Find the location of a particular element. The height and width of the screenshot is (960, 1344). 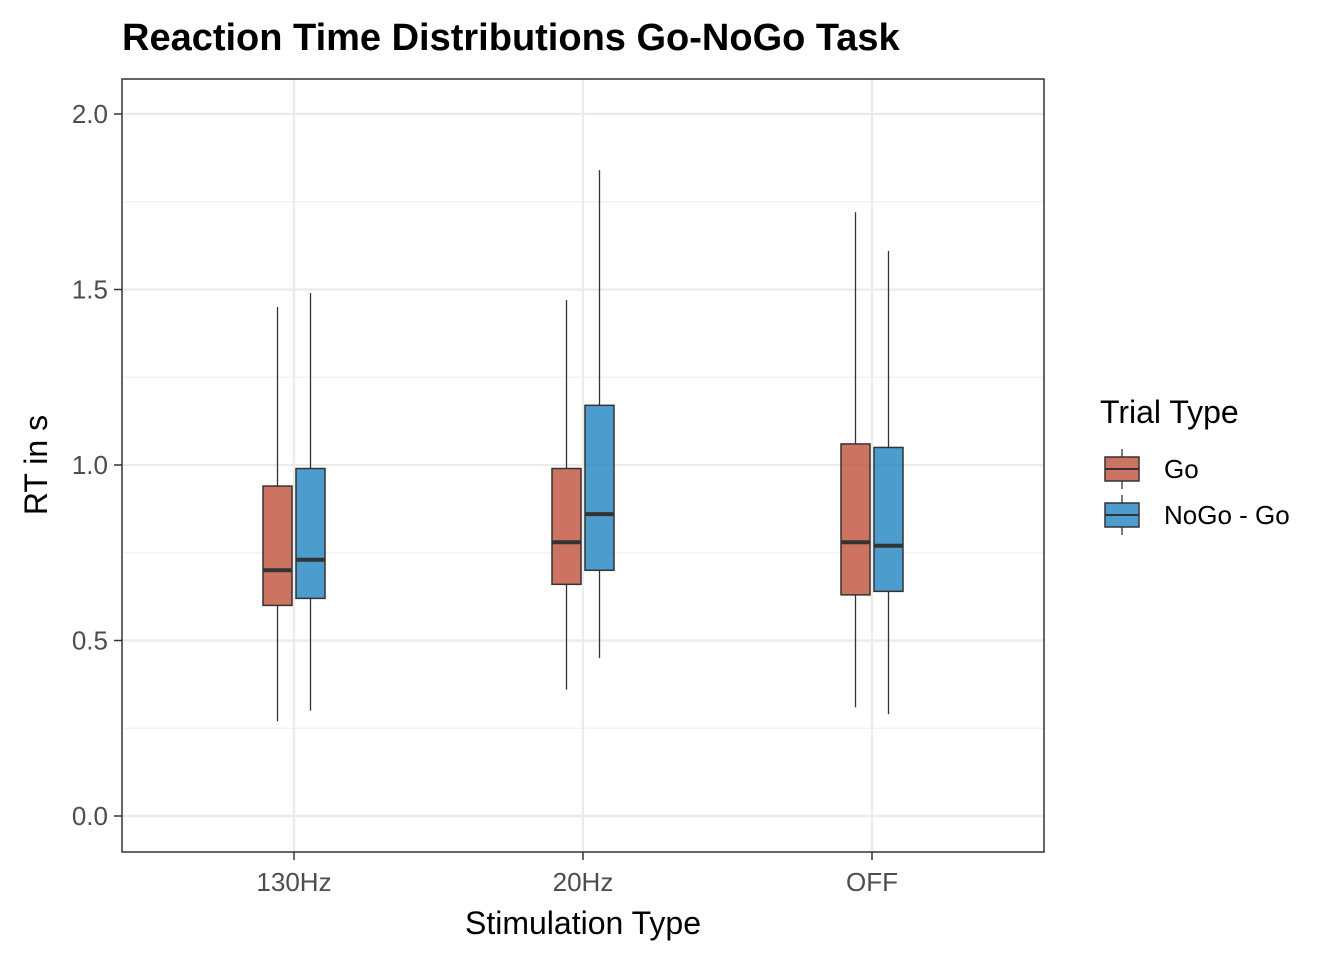

box-nogo-go-130hz is located at coordinates (310, 502).